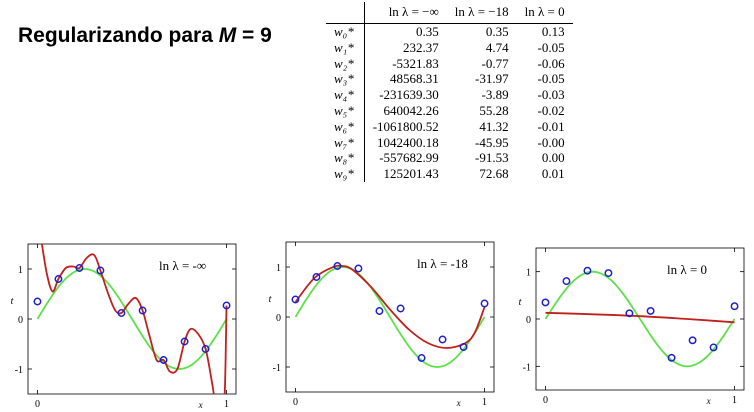  Describe the element at coordinates (449, 79) in the screenshot. I see `table-row: w₃* 48568.31 -31.97 -0.05` at that location.